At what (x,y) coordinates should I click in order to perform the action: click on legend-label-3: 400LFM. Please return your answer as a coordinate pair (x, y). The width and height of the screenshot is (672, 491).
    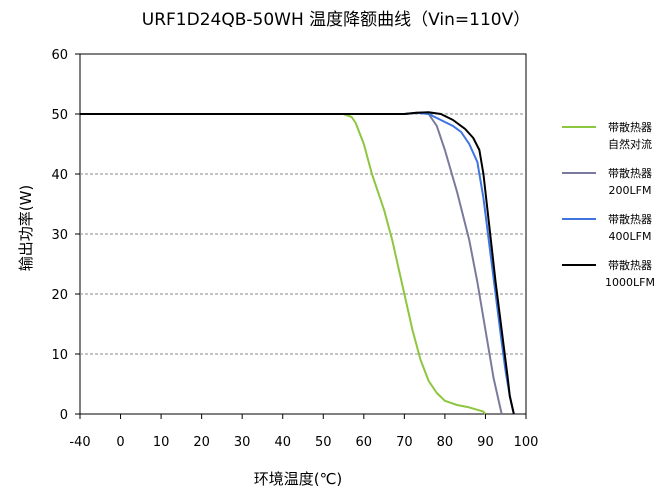
    Looking at the image, I should click on (630, 236).